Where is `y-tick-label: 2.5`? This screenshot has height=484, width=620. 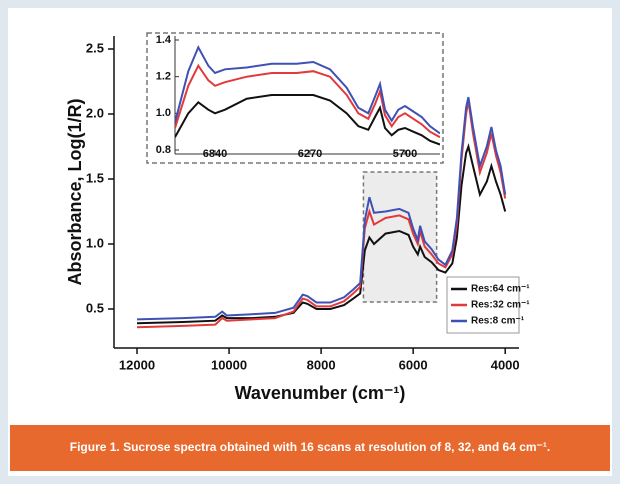 y-tick-label: 2.5 is located at coordinates (95, 47).